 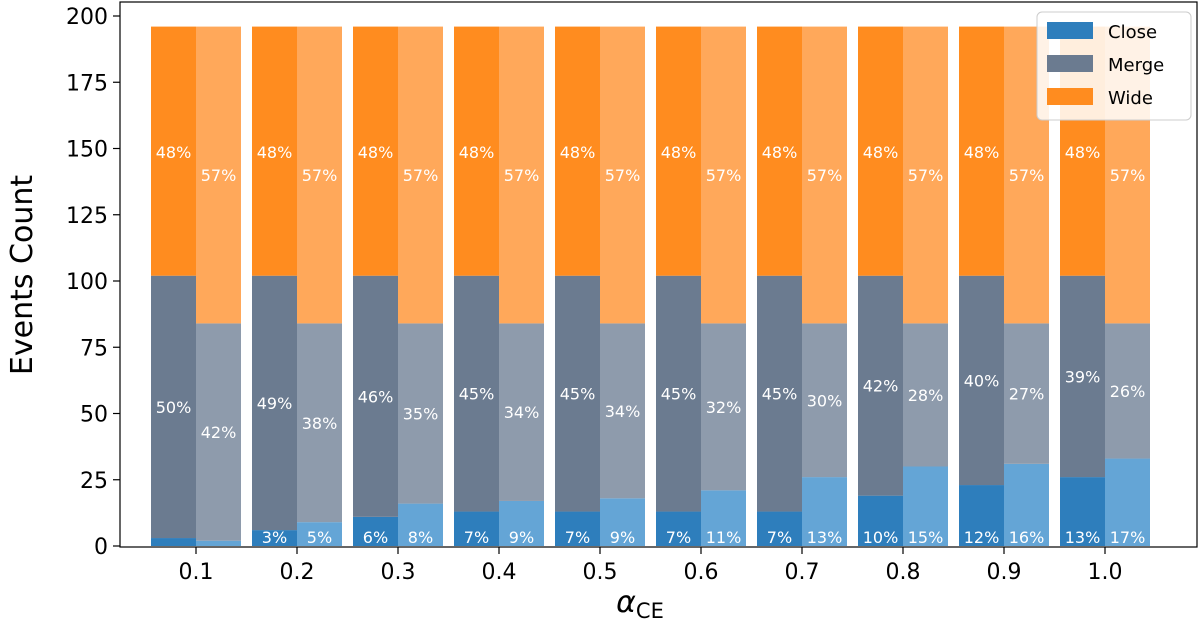 What do you see at coordinates (219, 175) in the screenshot?
I see `bar-label-wide-right-0.1: 57%` at bounding box center [219, 175].